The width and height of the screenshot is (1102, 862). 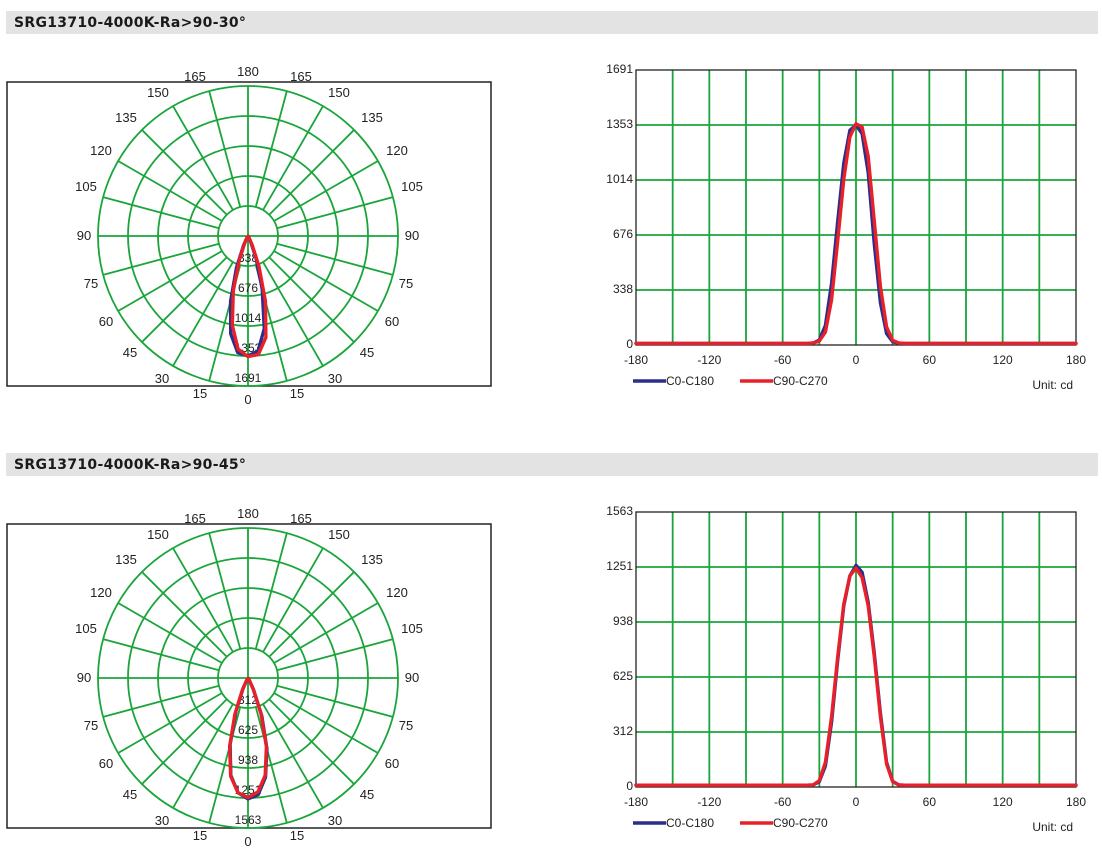 What do you see at coordinates (629, 786) in the screenshot?
I see `y-tick-label: 0` at bounding box center [629, 786].